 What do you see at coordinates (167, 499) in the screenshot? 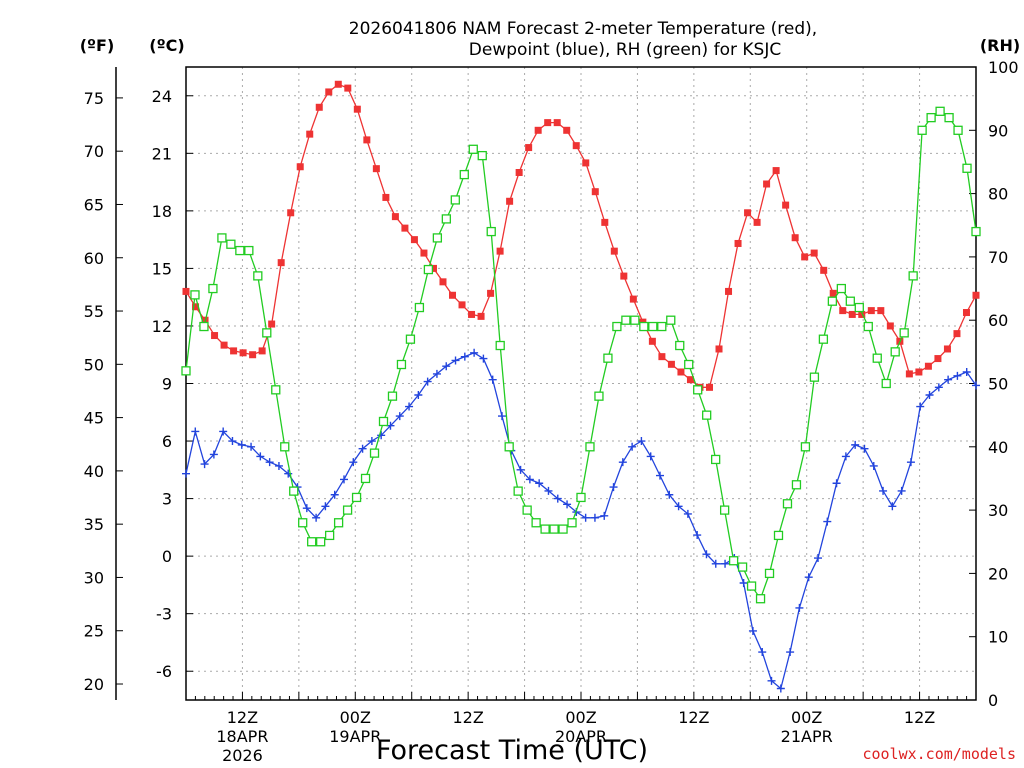
I see `celsius-tick-label: 3` at bounding box center [167, 499].